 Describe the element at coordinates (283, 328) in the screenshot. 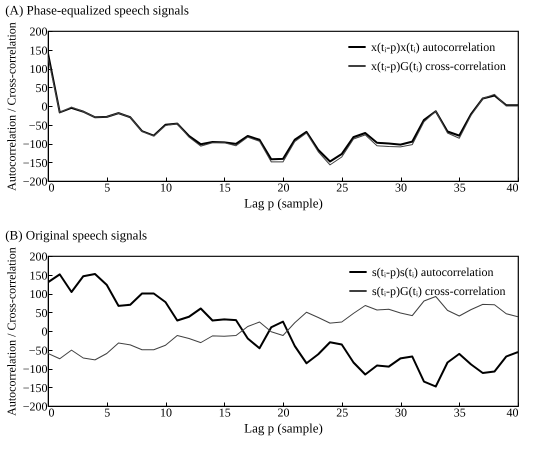

I see `line-series` at that location.